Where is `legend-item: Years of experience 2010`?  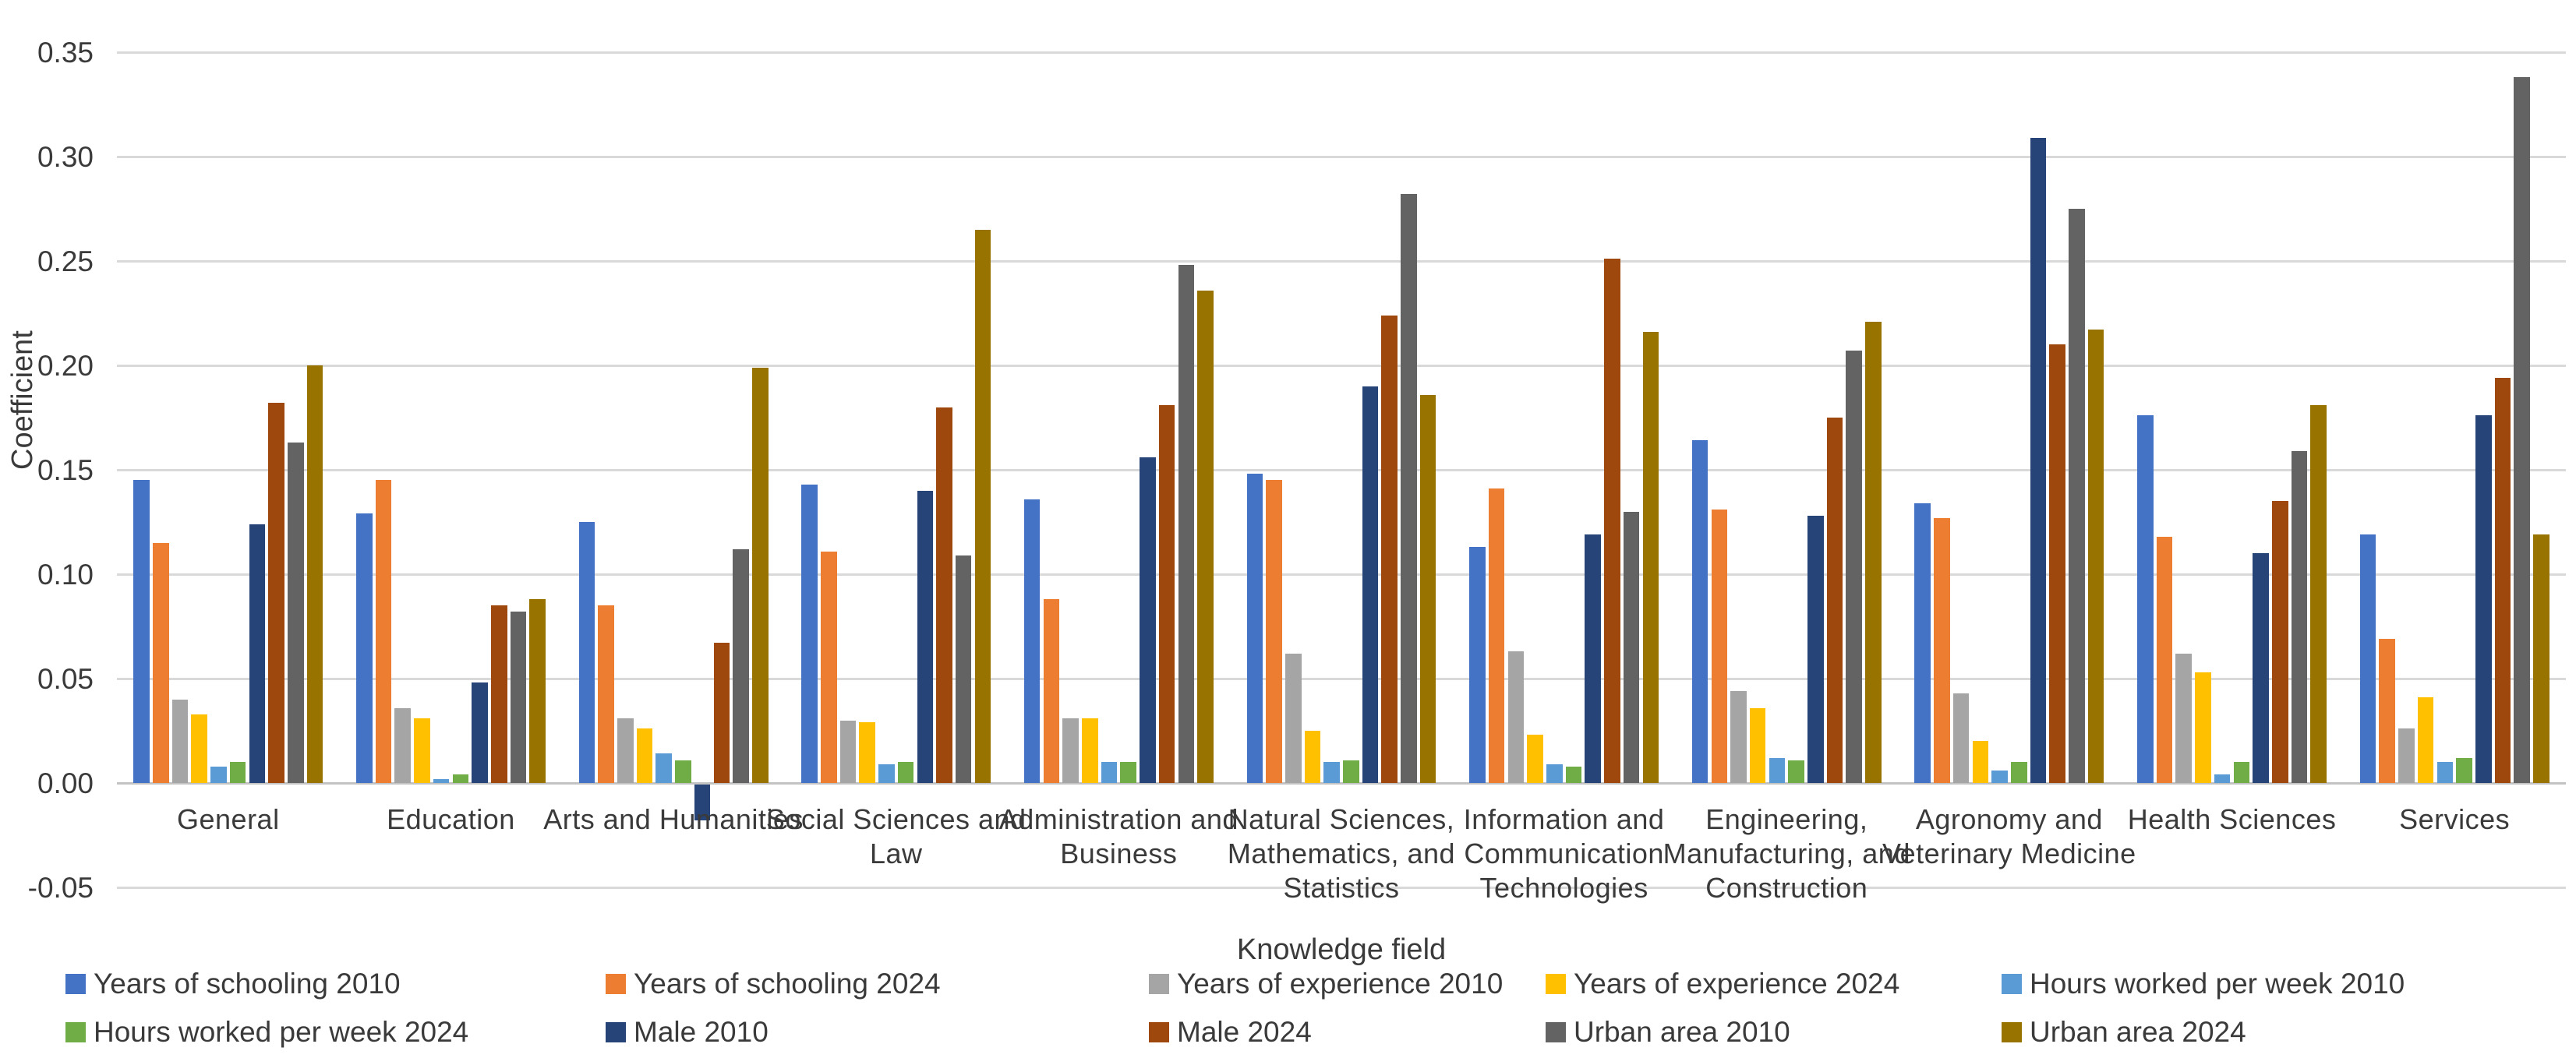 legend-item: Years of experience 2010 is located at coordinates (1326, 984).